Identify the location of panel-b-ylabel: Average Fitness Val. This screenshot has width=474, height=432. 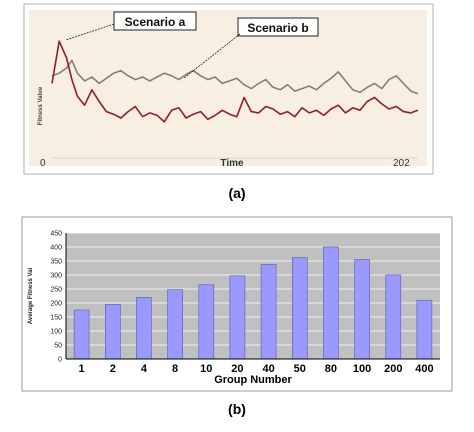
(31, 295).